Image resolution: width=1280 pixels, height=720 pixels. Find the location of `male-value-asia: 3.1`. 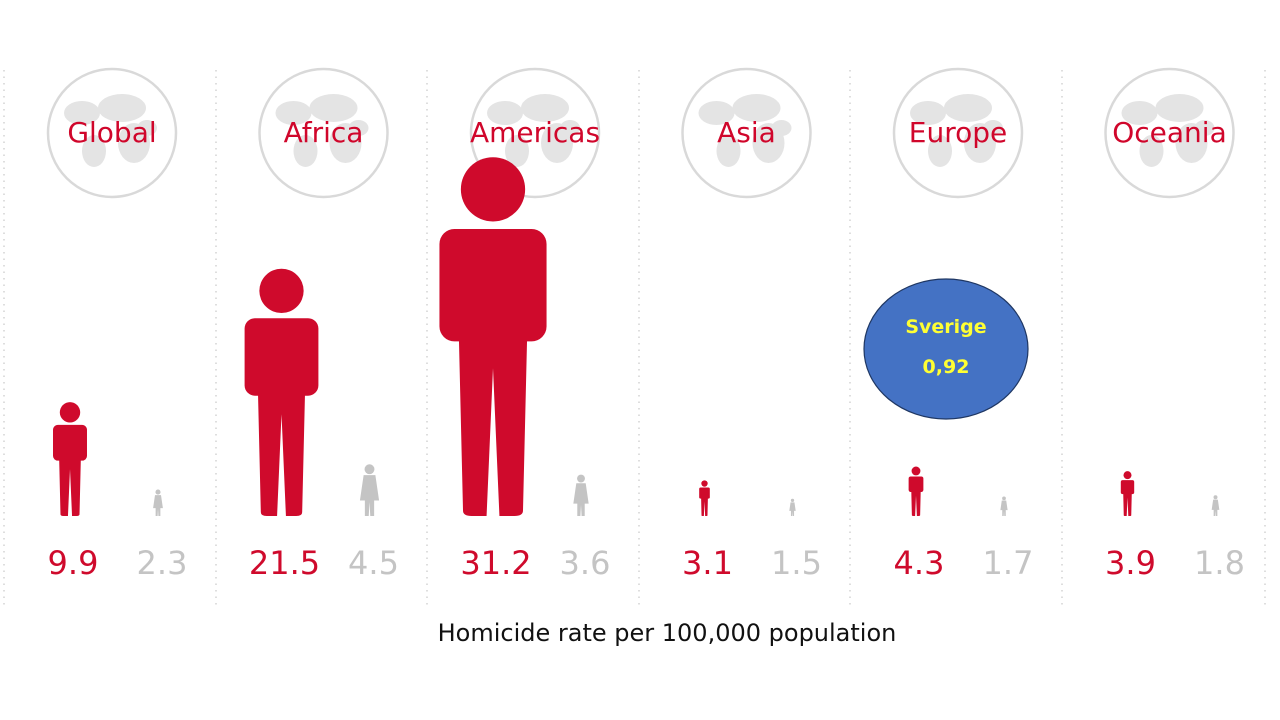

male-value-asia: 3.1 is located at coordinates (707, 563).